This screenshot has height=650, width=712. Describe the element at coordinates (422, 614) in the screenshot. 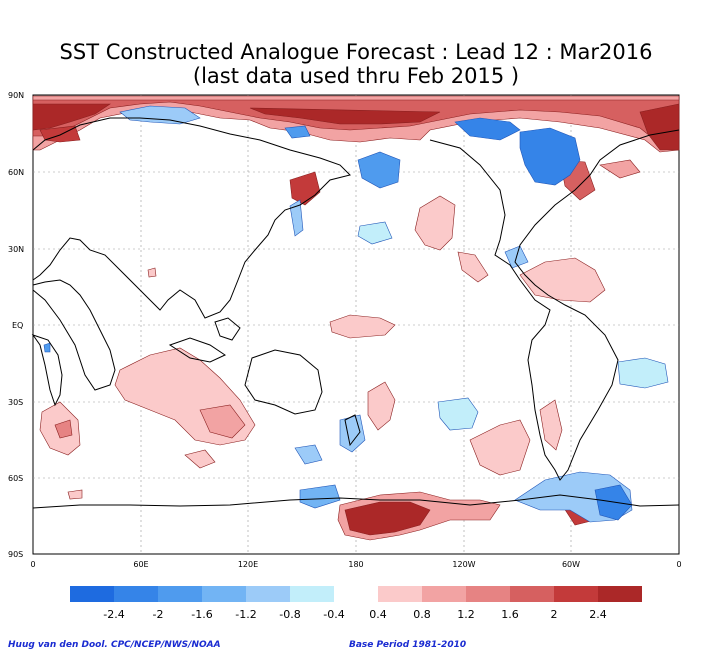

I see `legend-tick-label: 0.8` at that location.